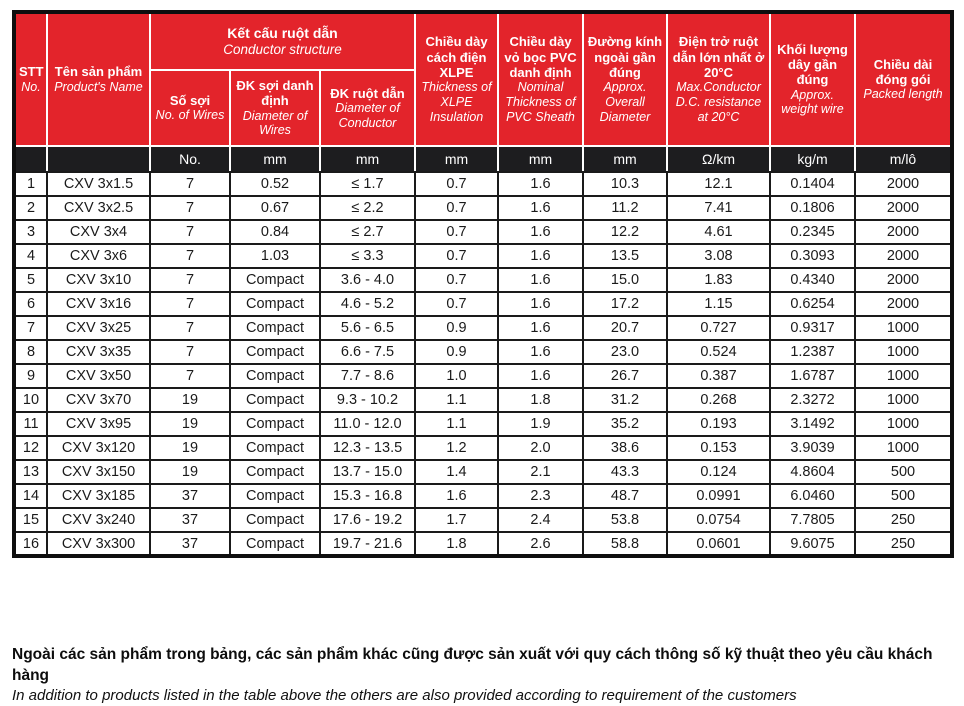 The image size is (964, 706). What do you see at coordinates (367, 448) in the screenshot?
I see `cell-diameter-of-conductor: 12.3 - 13.5` at bounding box center [367, 448].